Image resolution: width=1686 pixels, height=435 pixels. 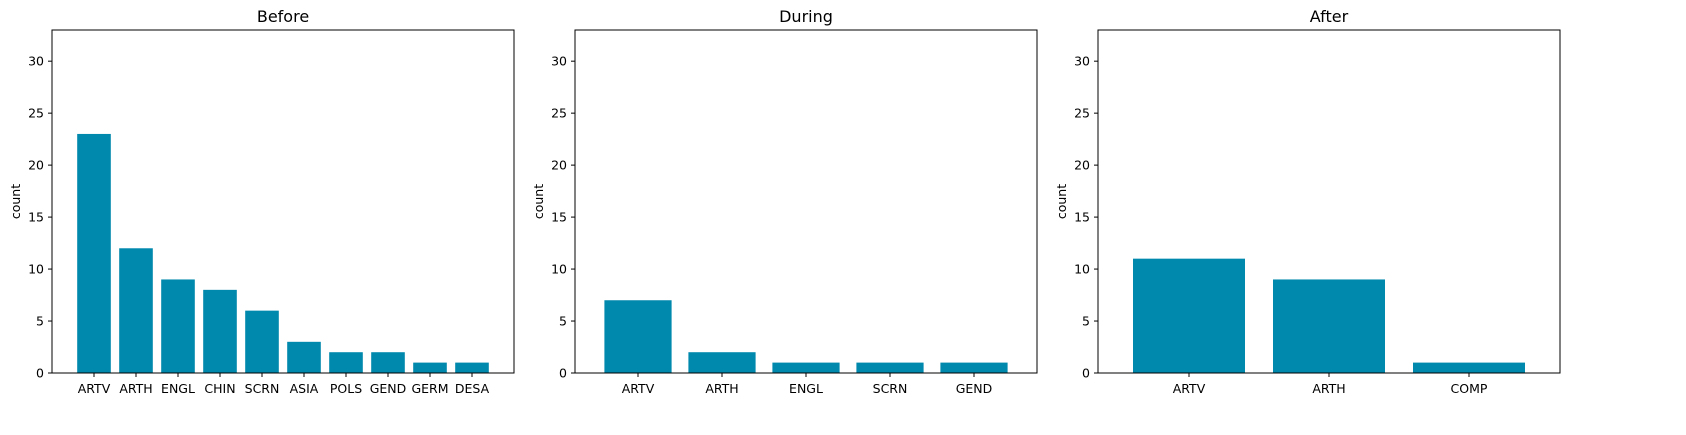 I want to click on x-tick-label-asia: ASIA, so click(x=304, y=388).